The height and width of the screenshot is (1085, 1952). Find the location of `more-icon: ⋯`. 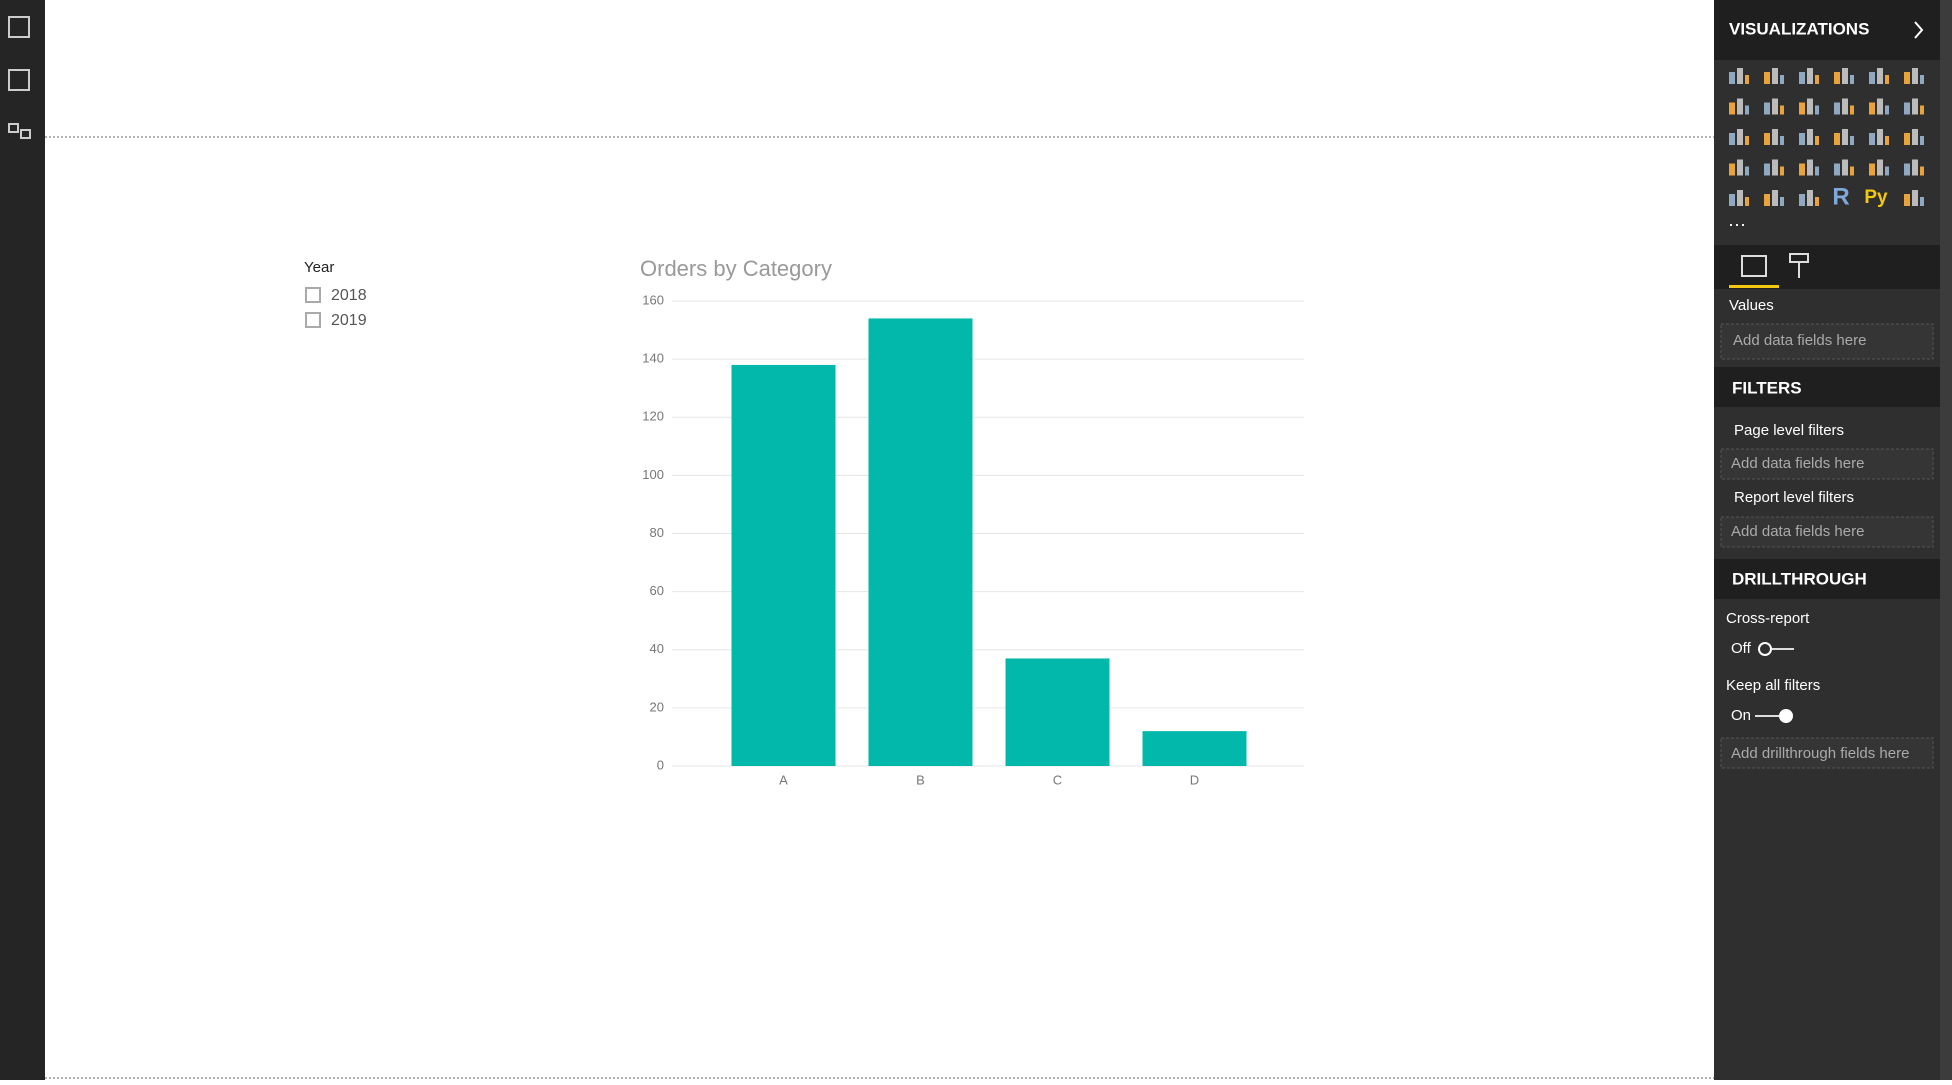

more-icon: ⋯ is located at coordinates (1737, 225).